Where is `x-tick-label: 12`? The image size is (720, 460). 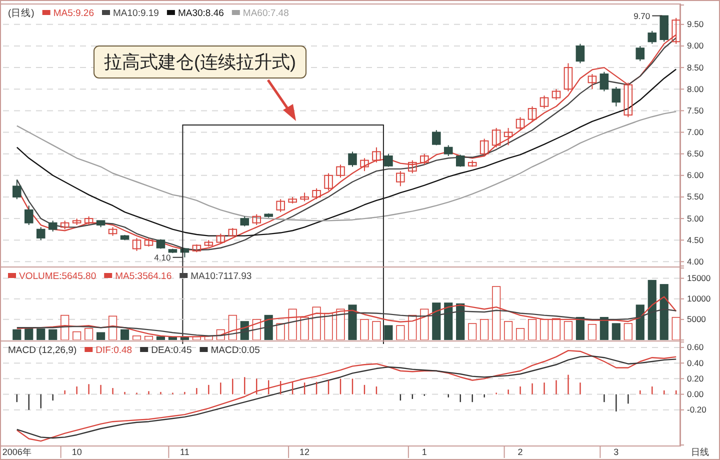 x-tick-label: 12 is located at coordinates (305, 452).